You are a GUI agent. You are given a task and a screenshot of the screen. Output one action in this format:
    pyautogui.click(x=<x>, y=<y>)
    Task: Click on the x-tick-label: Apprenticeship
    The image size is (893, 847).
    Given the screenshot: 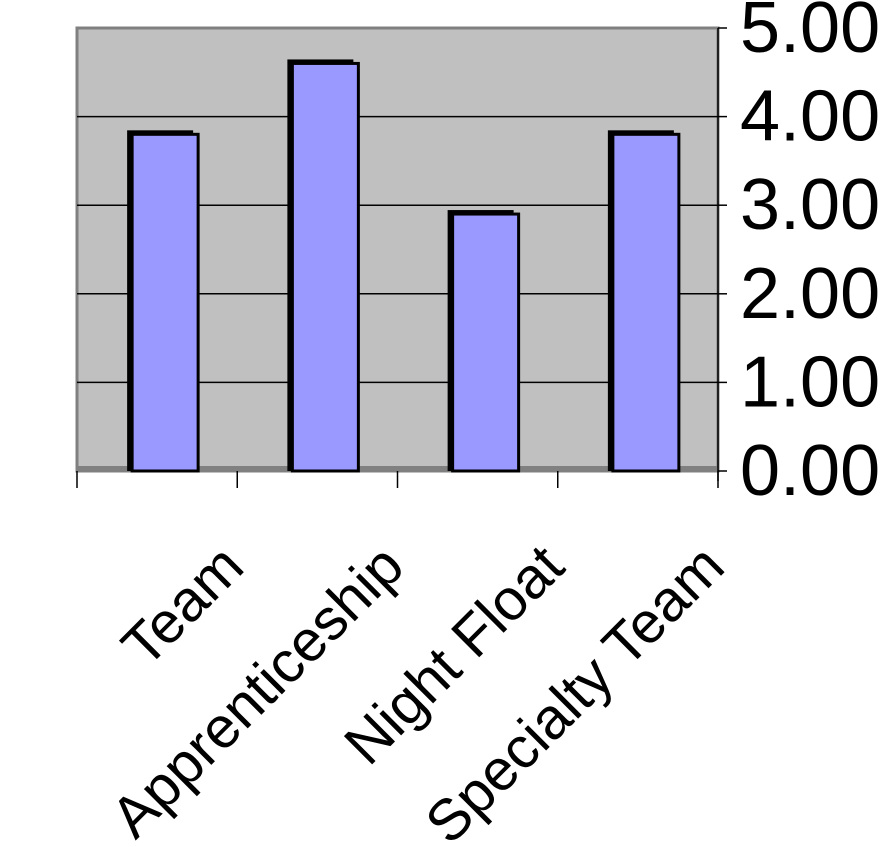 What is the action you would take?
    pyautogui.click(x=257, y=690)
    